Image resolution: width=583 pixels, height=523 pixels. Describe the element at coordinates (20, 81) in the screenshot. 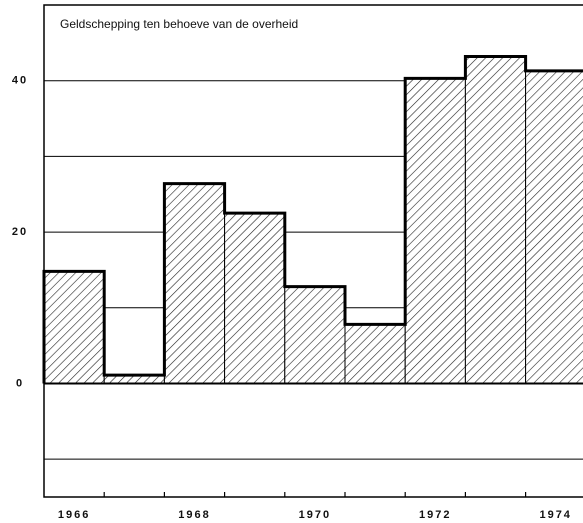

I see `y-tick-label: 40` at that location.